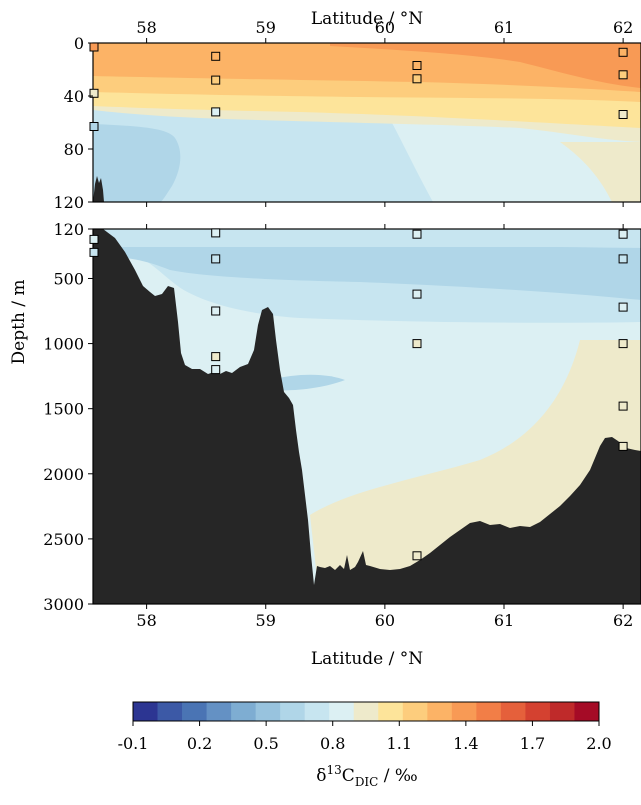 Image resolution: width=641 pixels, height=805 pixels. What do you see at coordinates (504, 620) in the screenshot?
I see `x-tick-label-bottom-61: 61` at bounding box center [504, 620].